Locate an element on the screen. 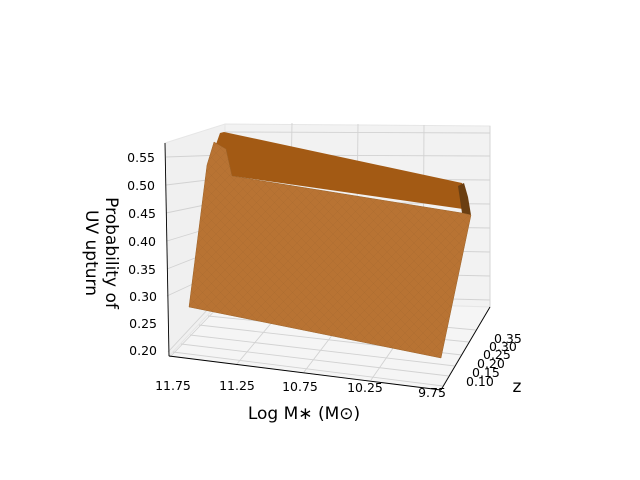  z-tick-label: 0.30 is located at coordinates (143, 296).